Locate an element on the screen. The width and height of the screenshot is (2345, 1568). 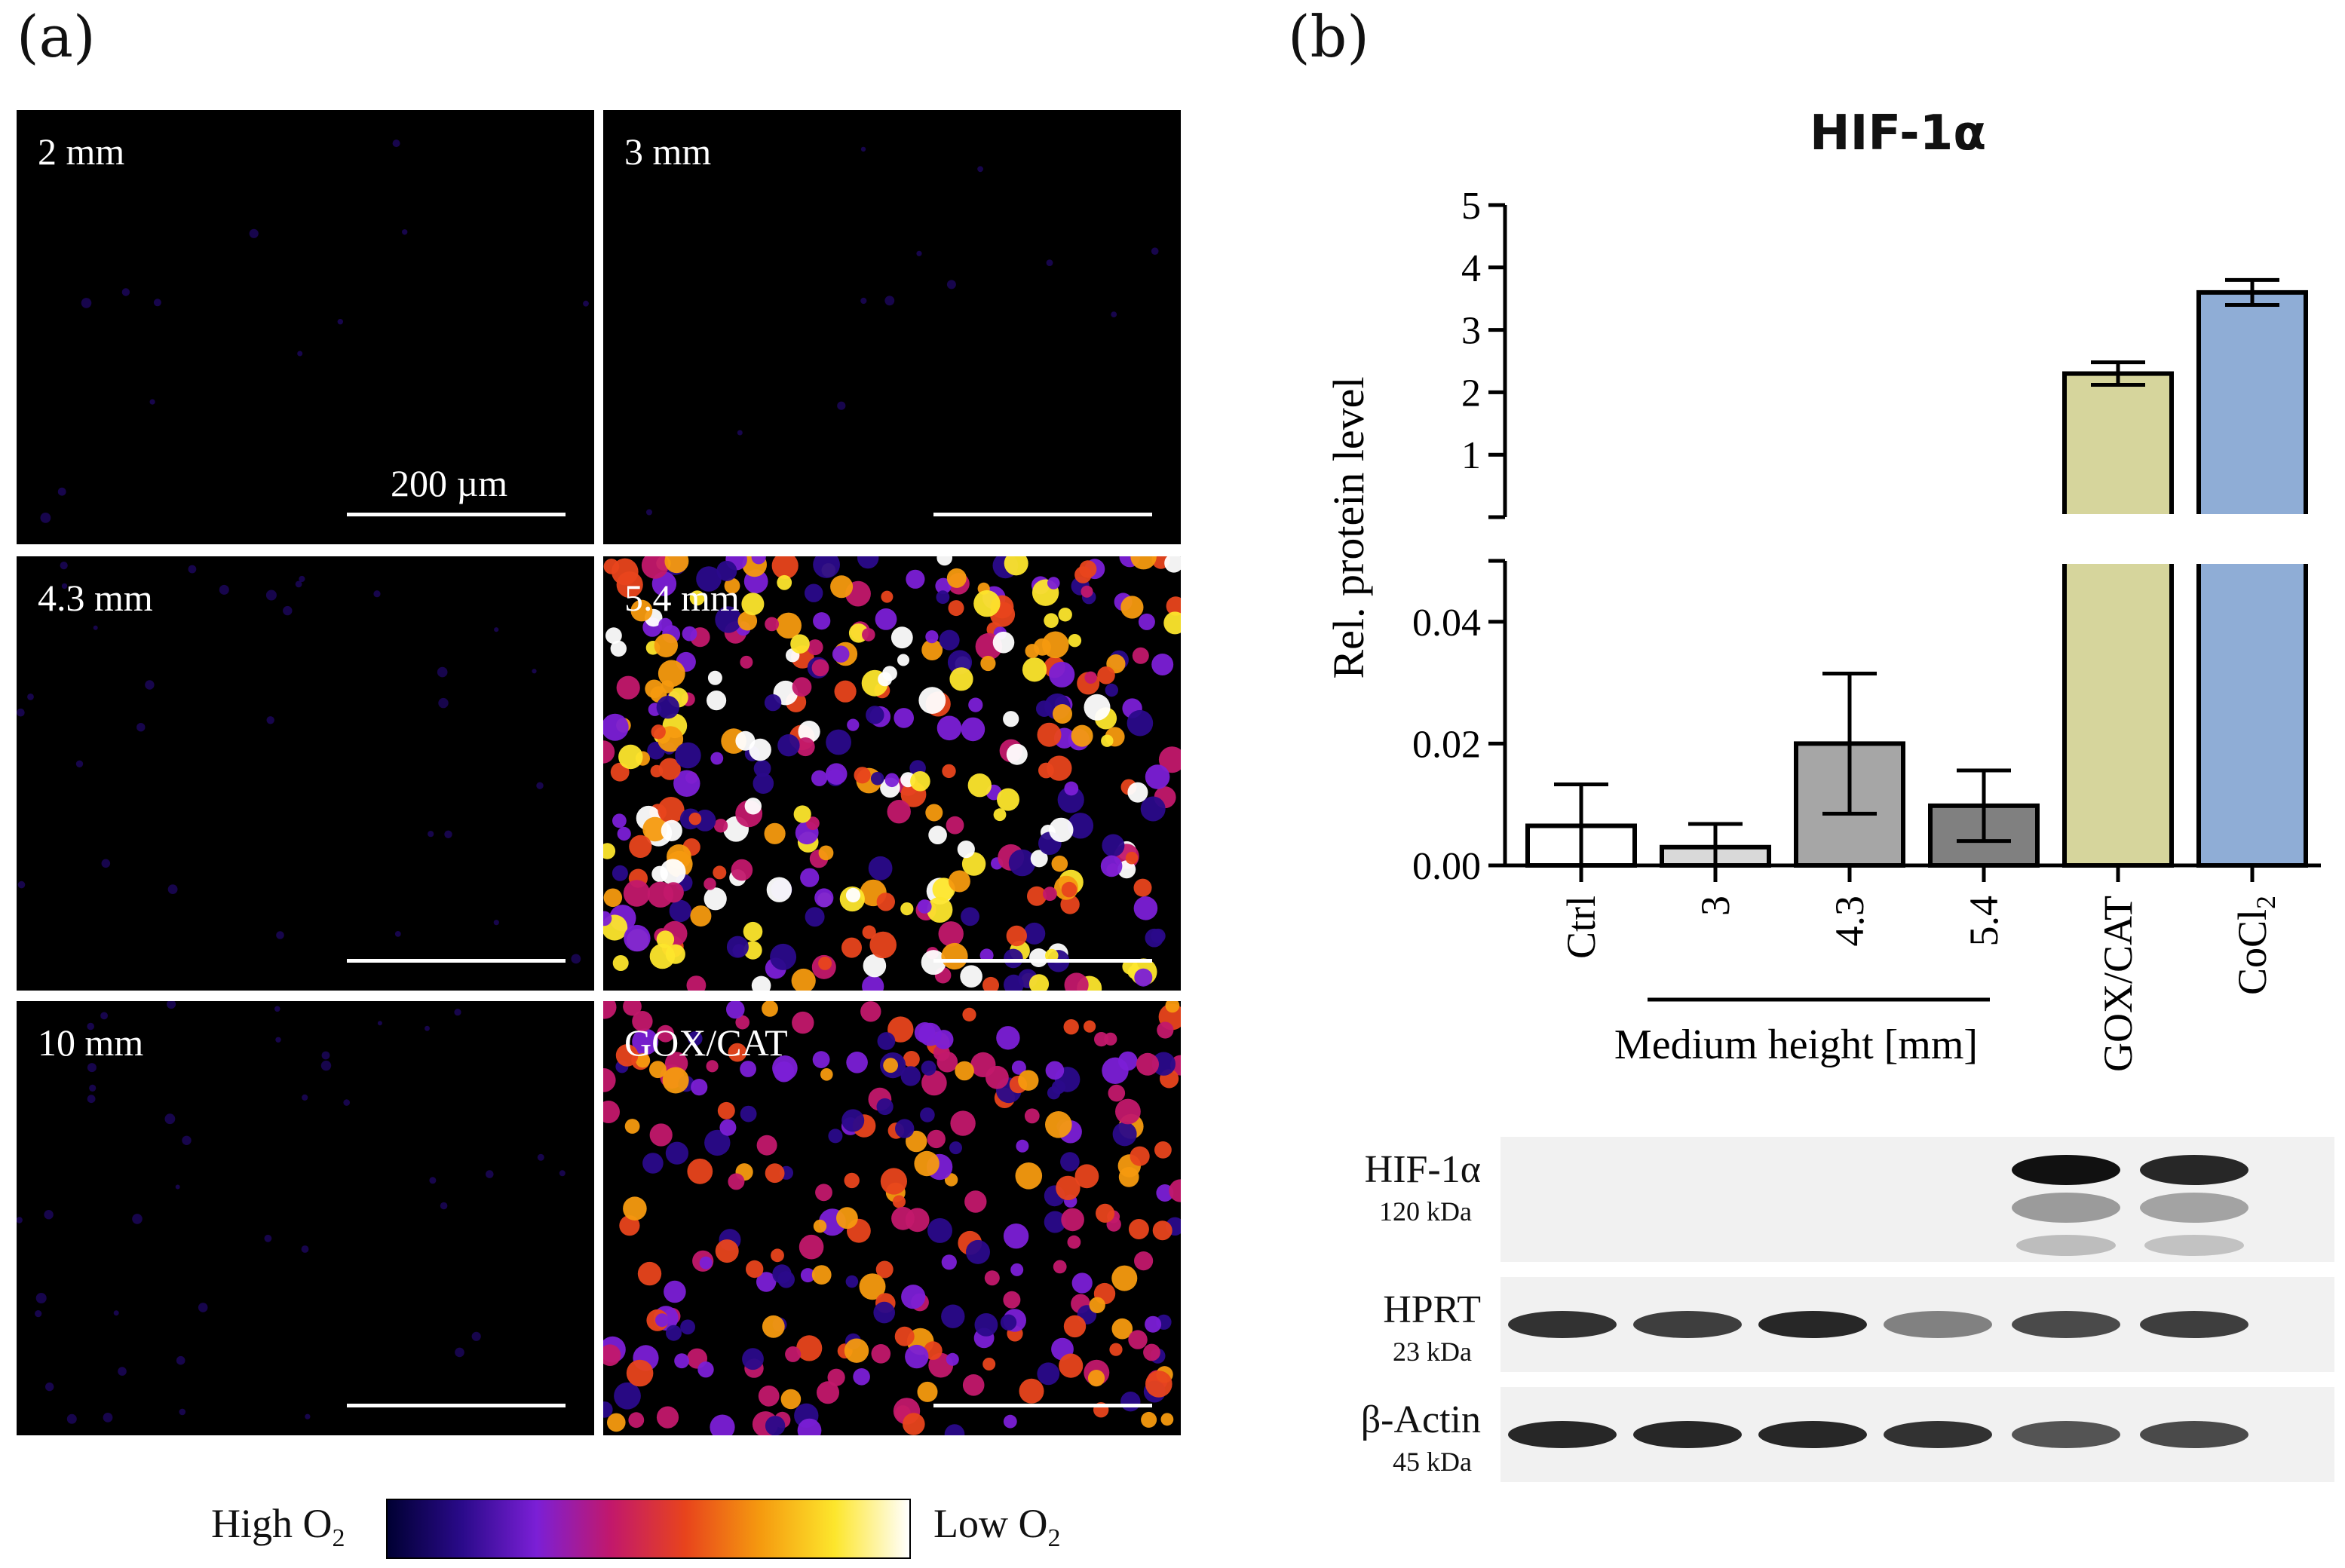
colorbar-right-text: Low O is located at coordinates (990, 1523).